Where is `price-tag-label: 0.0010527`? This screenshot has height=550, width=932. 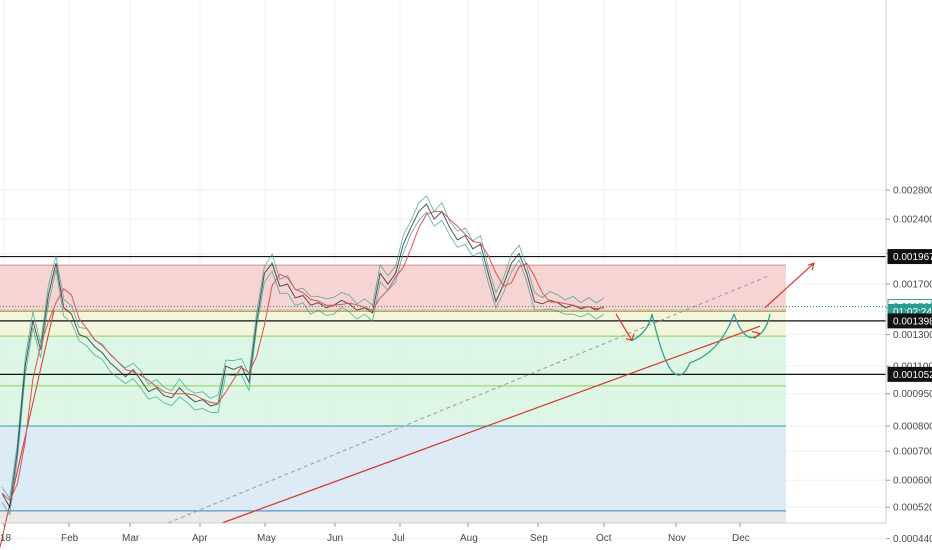 price-tag-label: 0.0010527 is located at coordinates (912, 375).